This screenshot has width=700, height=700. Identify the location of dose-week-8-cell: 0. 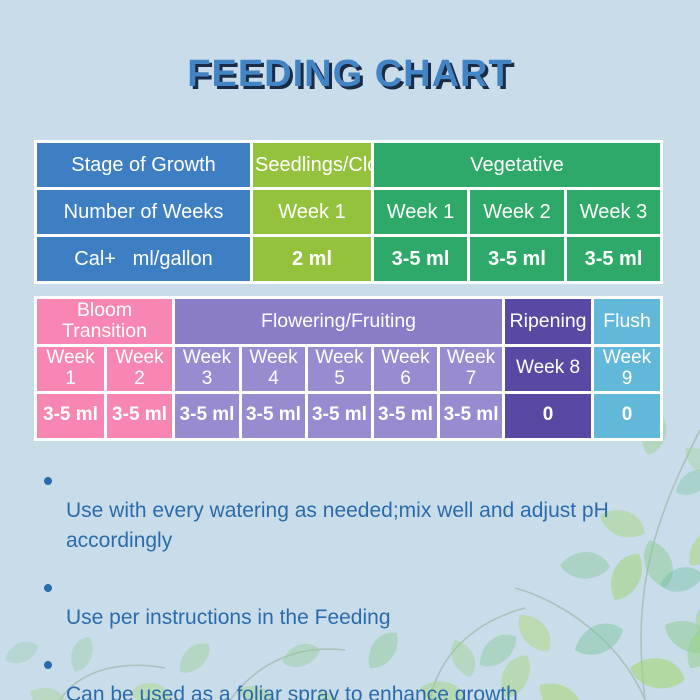
(548, 415).